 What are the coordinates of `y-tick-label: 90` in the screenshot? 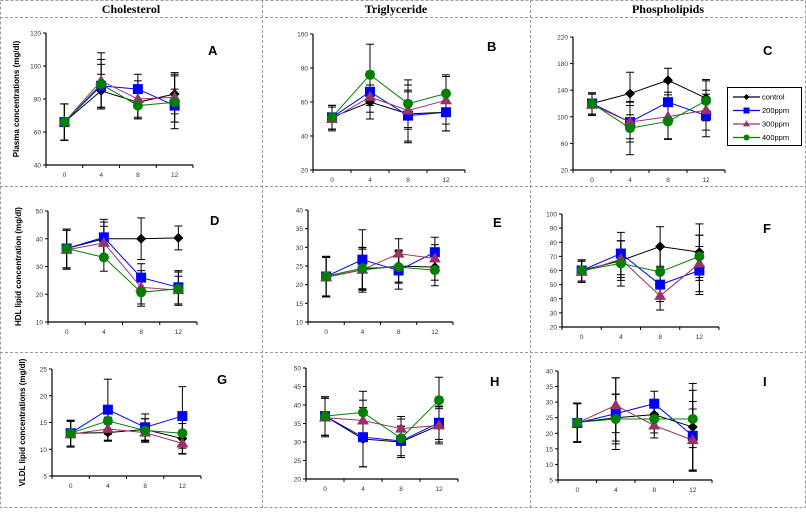 It's located at (554, 229).